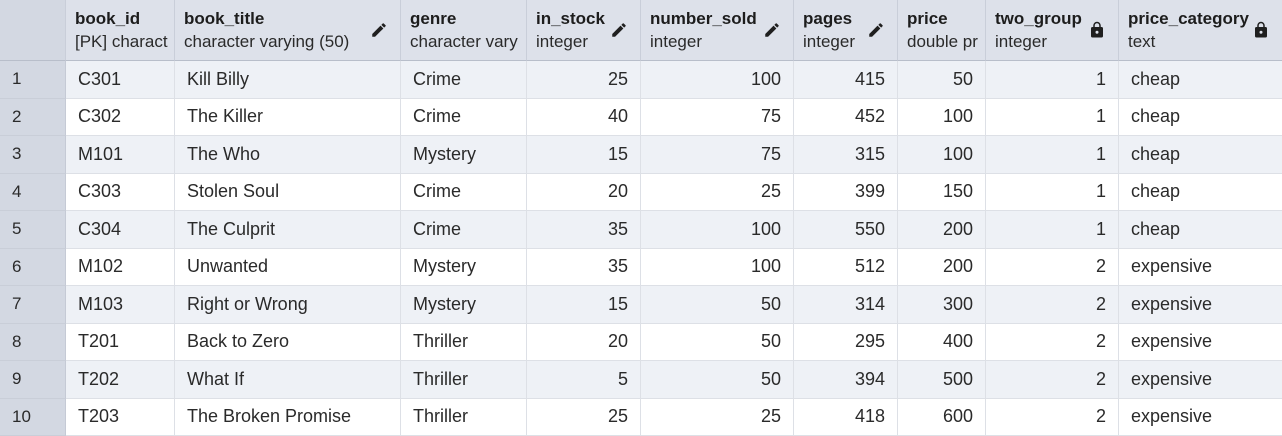 This screenshot has height=436, width=1282. What do you see at coordinates (288, 305) in the screenshot?
I see `cell-book-title: Right or Wrong` at bounding box center [288, 305].